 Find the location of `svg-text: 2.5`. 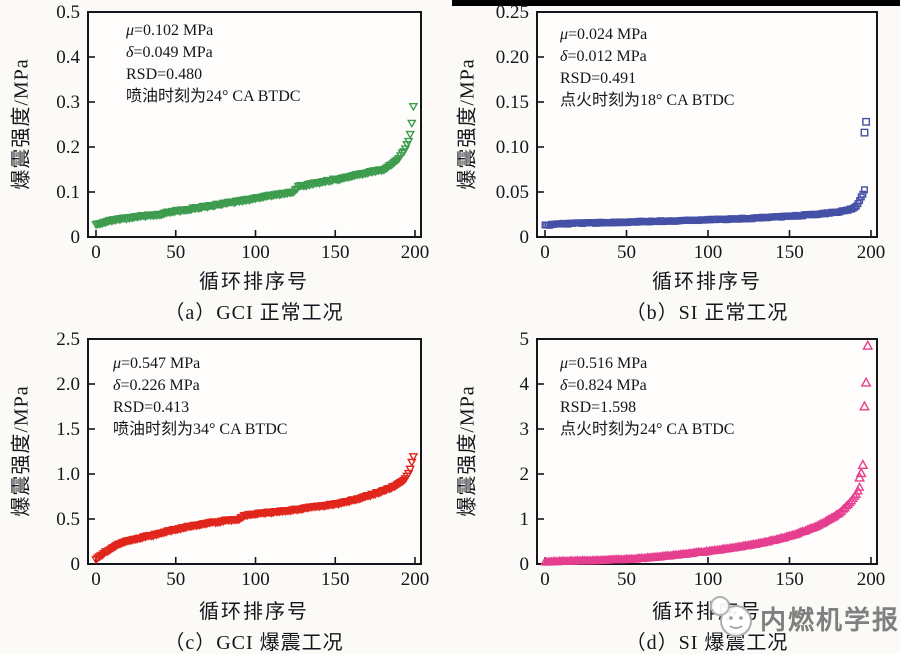

svg-text: 2.5 is located at coordinates (68, 339).